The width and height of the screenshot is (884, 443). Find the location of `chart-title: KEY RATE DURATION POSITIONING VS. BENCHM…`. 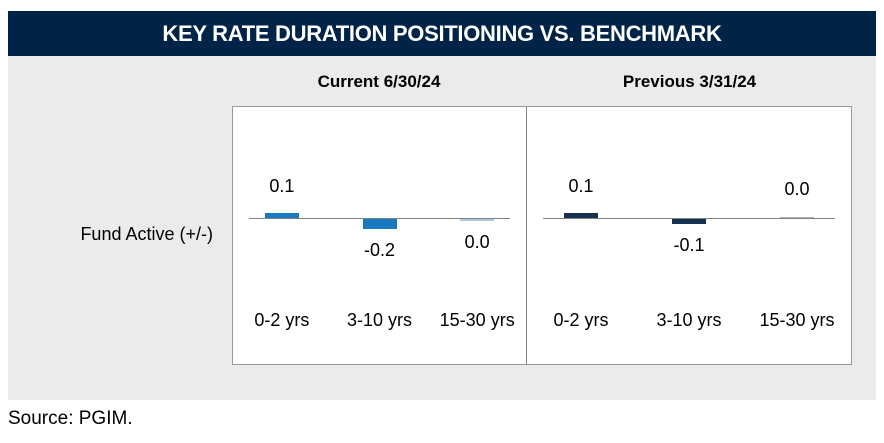

chart-title: KEY RATE DURATION POSITIONING VS. BENCHM… is located at coordinates (442, 33).